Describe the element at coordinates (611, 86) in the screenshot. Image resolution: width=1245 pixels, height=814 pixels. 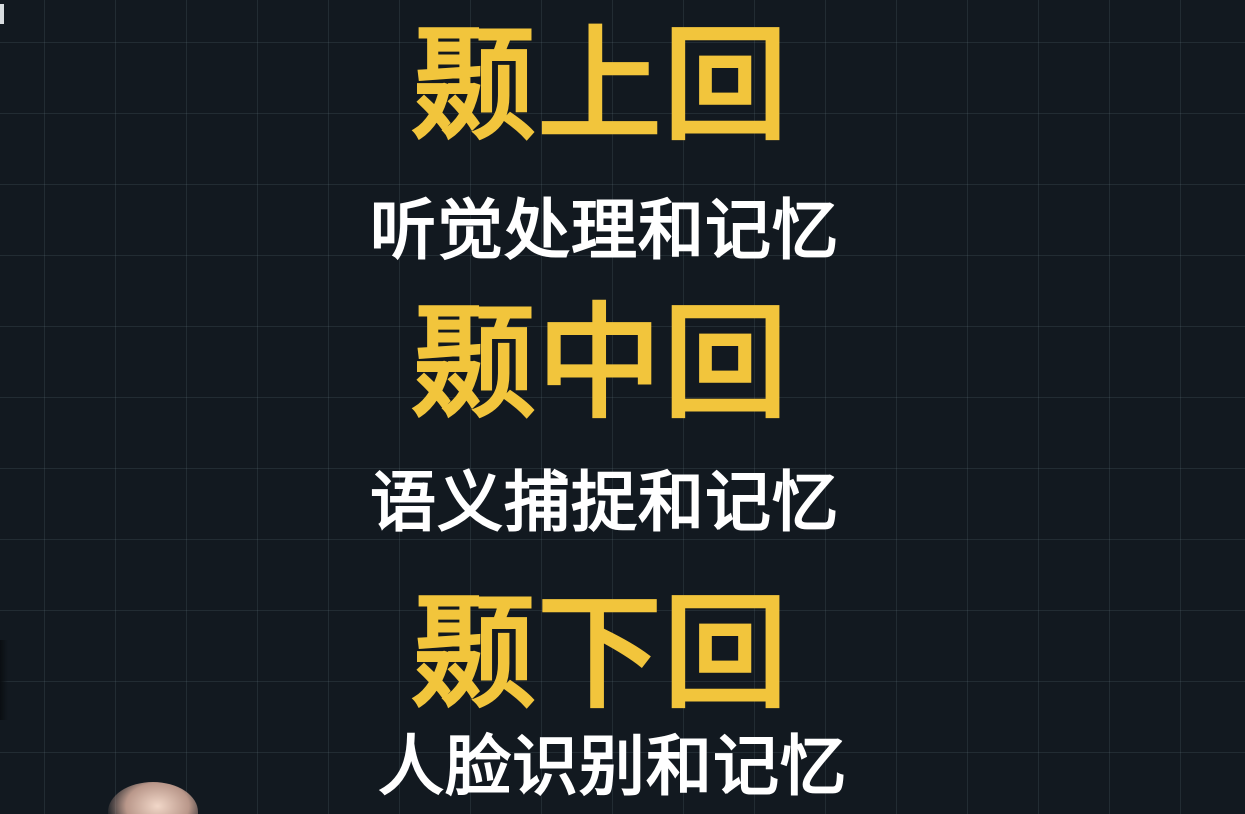
I see `section-title-superior-temporal-gyrus: 颞上回` at that location.